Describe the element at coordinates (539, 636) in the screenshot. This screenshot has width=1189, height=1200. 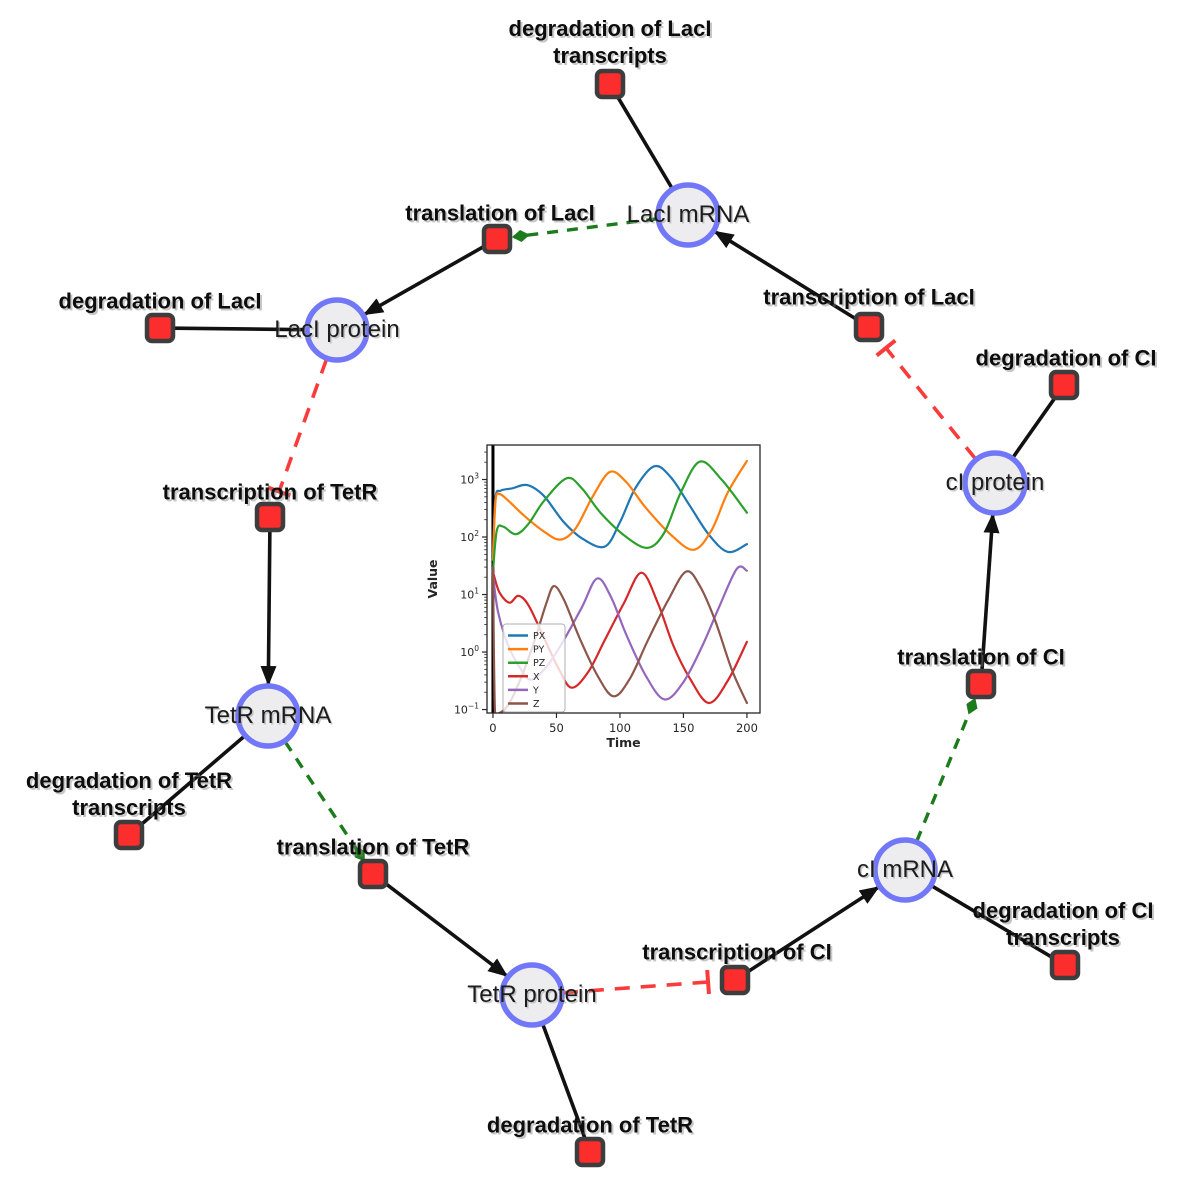
I see `legend-entry-px: PX` at that location.